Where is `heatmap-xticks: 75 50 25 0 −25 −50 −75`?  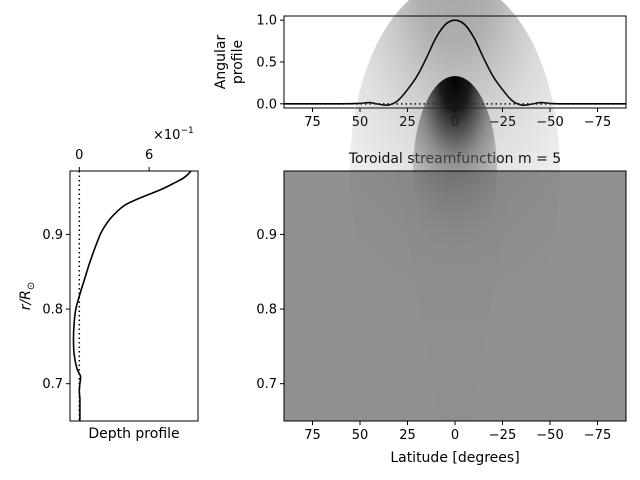 heatmap-xticks: 75 50 25 0 −25 −50 −75 is located at coordinates (457, 432).